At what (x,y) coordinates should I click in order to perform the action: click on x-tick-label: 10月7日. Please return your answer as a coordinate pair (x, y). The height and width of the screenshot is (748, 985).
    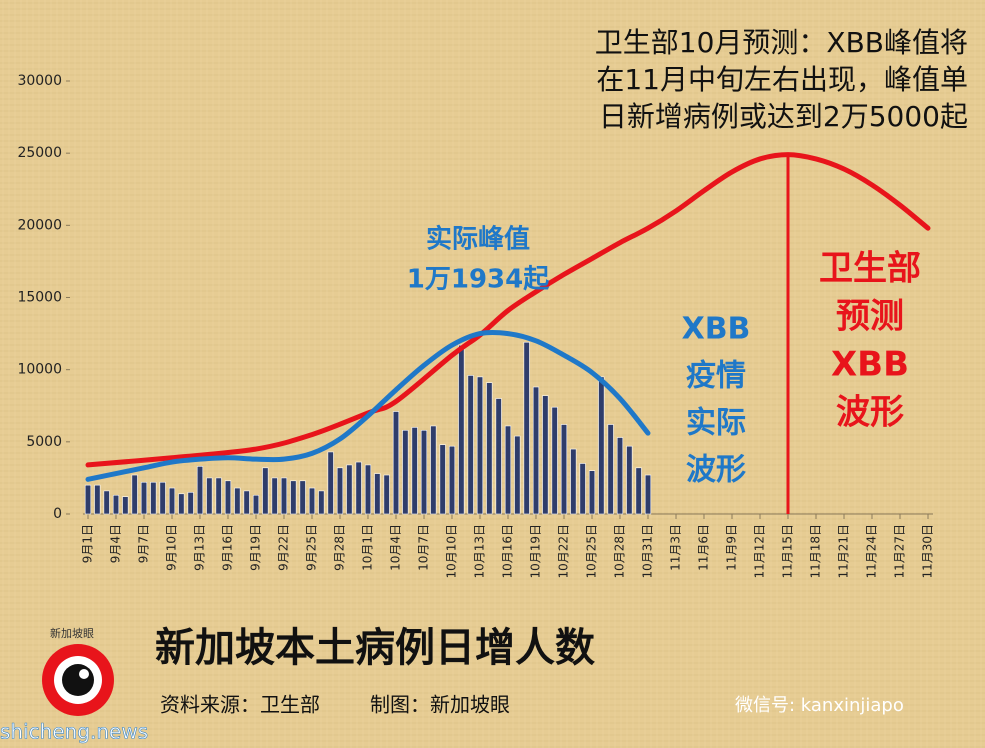
    Looking at the image, I should click on (424, 547).